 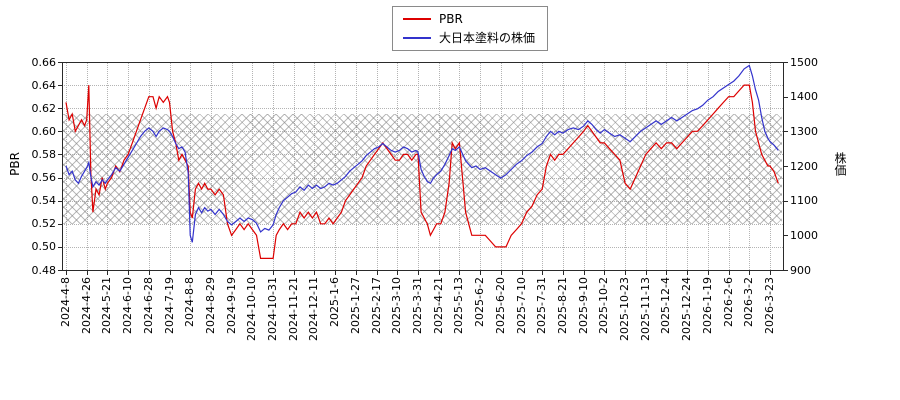 I want to click on pbr-line-swatch, so click(x=417, y=19).